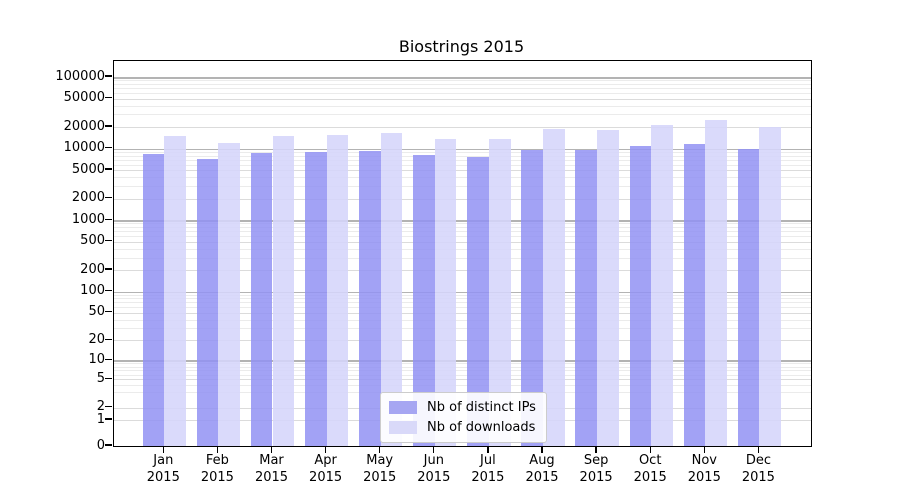 The height and width of the screenshot is (500, 900). Describe the element at coordinates (84, 148) in the screenshot. I see `y-tick-label-10000: 10000` at that location.